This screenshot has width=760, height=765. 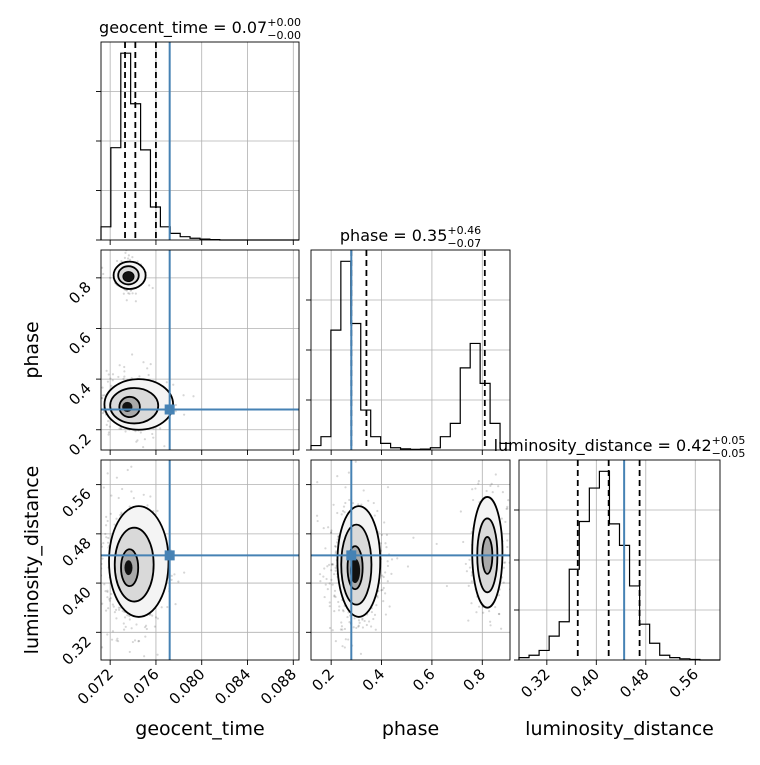 What do you see at coordinates (619, 565) in the screenshot?
I see `histogram-luminosity_distance` at bounding box center [619, 565].